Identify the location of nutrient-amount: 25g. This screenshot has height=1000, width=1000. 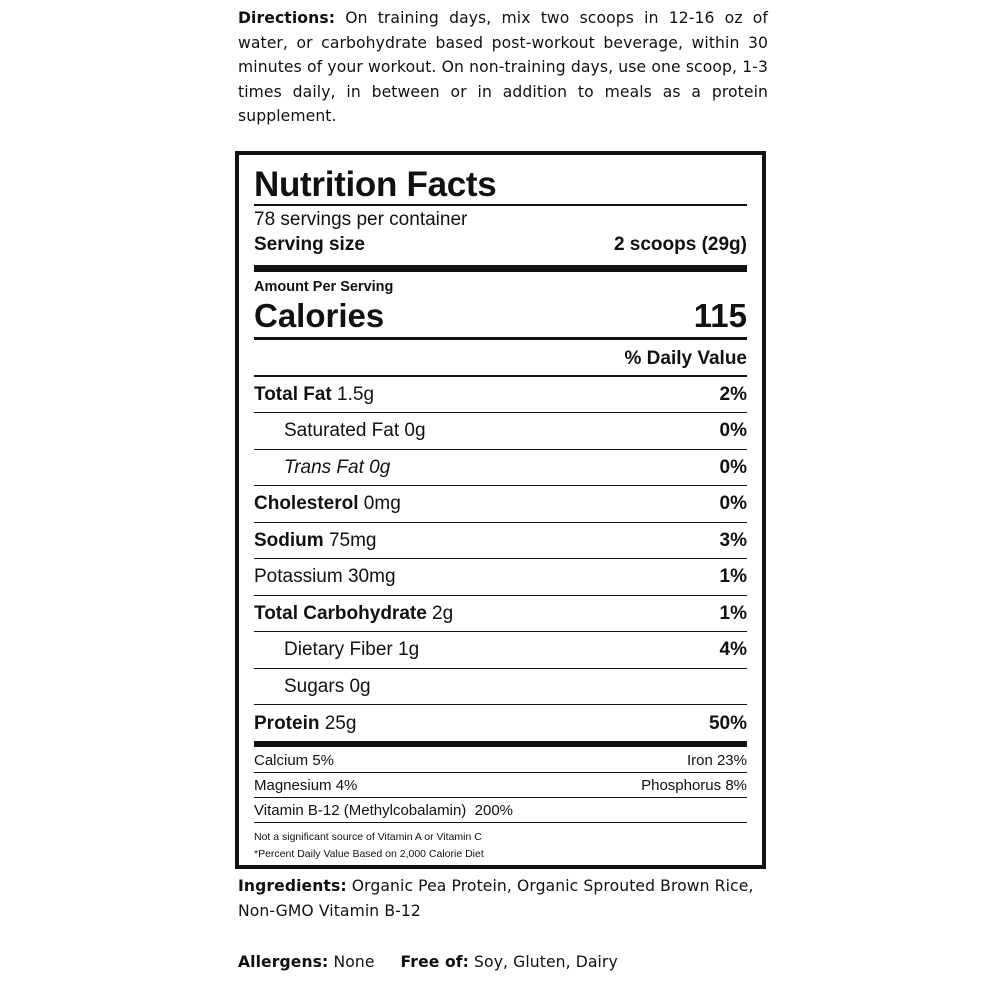
(338, 723).